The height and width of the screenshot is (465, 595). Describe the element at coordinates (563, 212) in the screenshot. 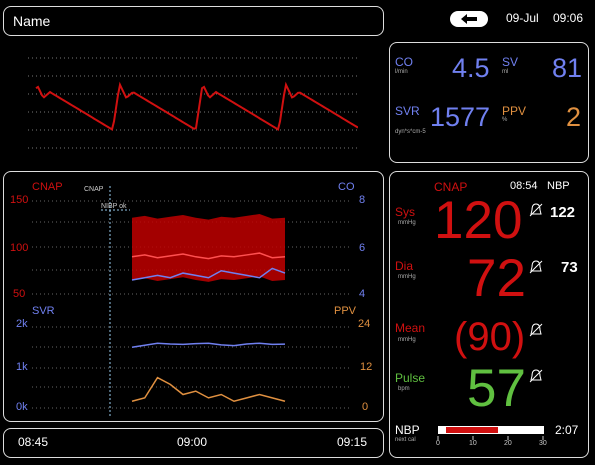

I see `sys-nbp-value: 122` at that location.